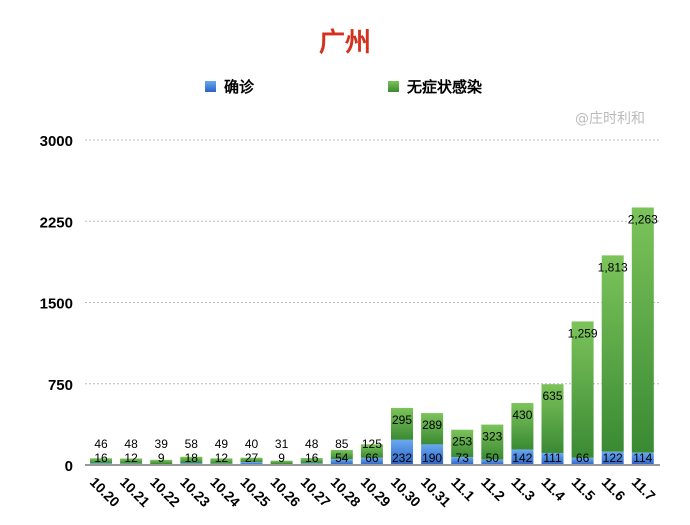  Describe the element at coordinates (583, 489) in the screenshot. I see `x-tick-label: 11.5` at that location.